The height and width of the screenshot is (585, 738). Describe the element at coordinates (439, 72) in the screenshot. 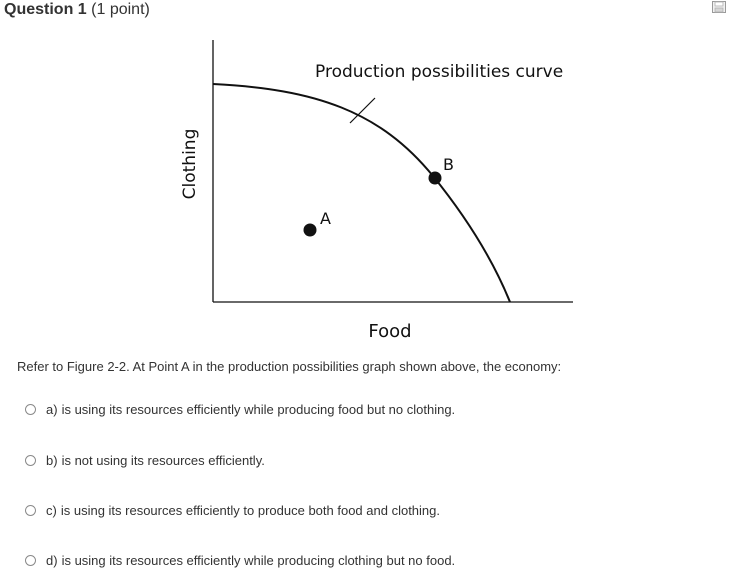

I see `curve-label: Production possibilities curve` at that location.